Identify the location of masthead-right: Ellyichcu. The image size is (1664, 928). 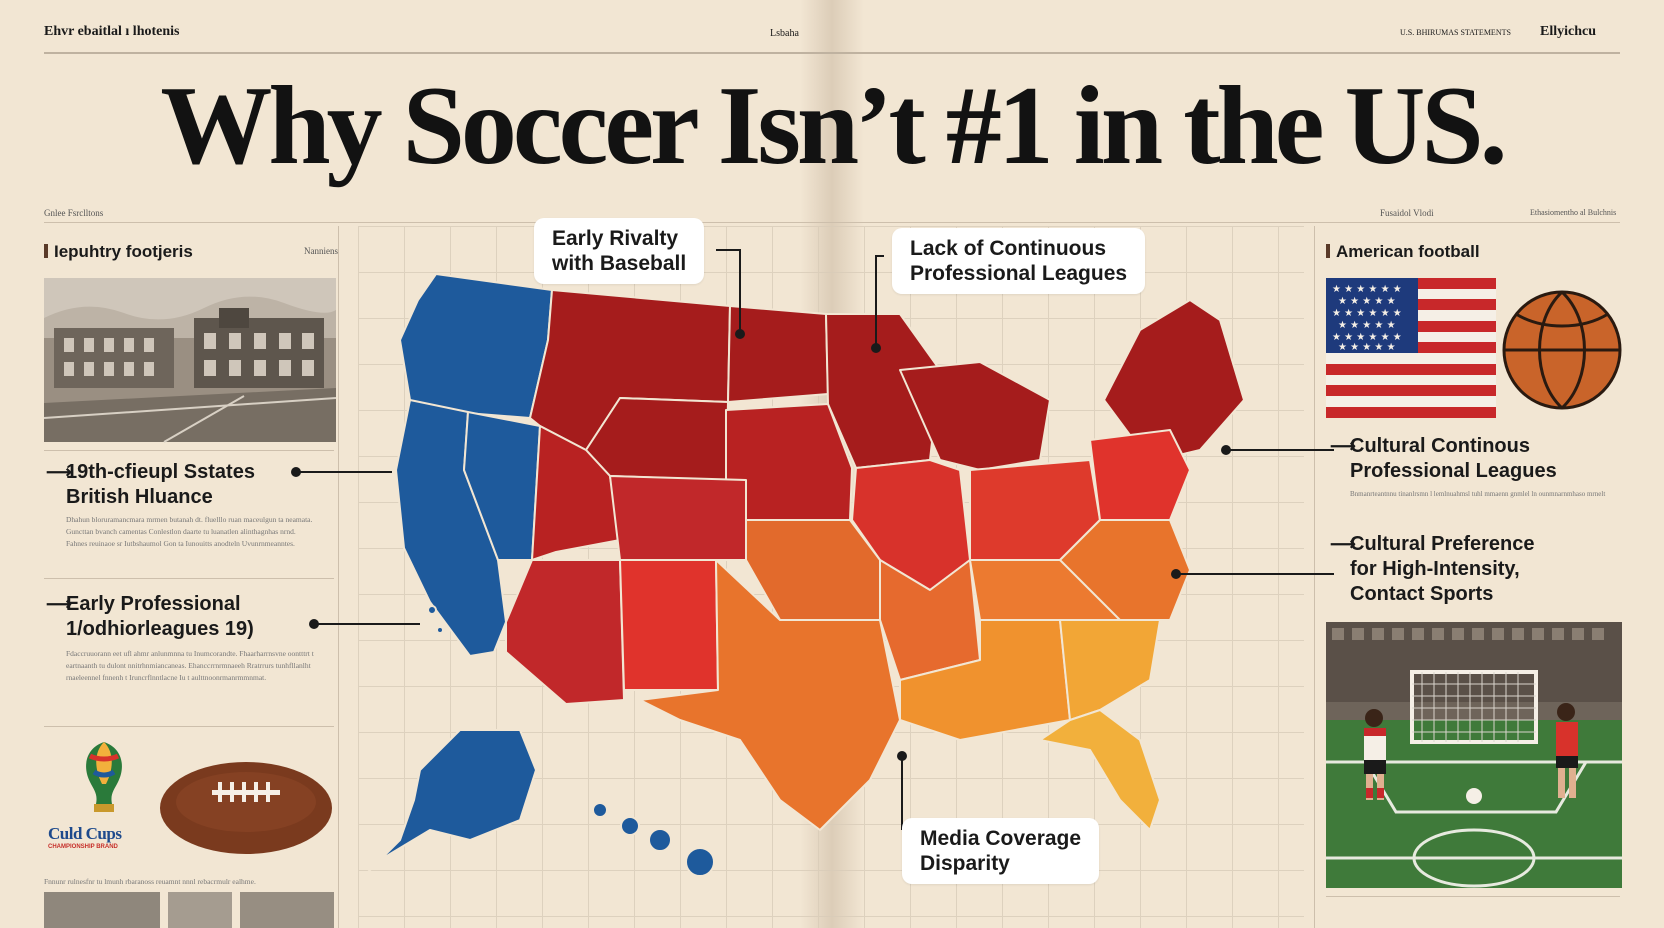
(1568, 31).